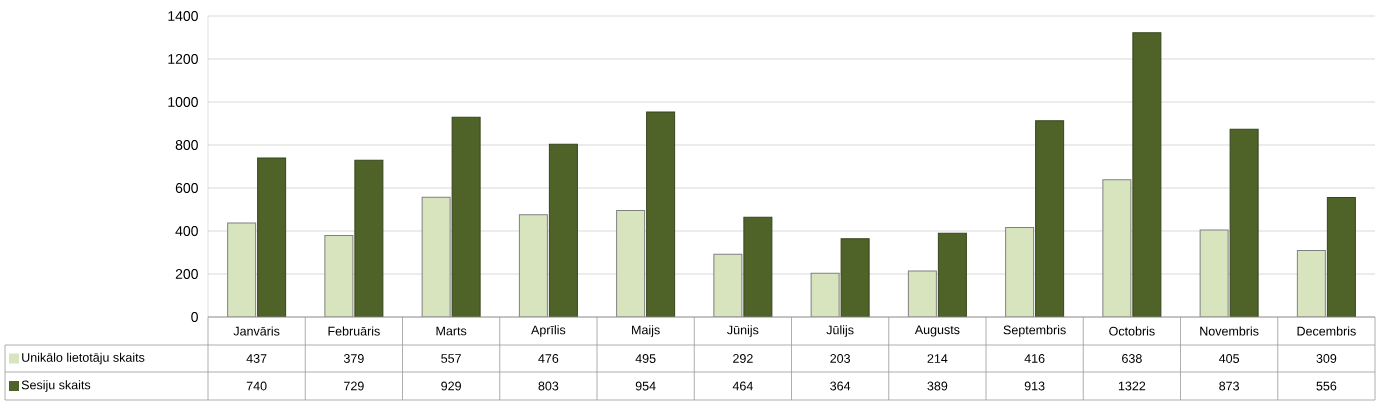 Image resolution: width=1384 pixels, height=408 pixels. Describe the element at coordinates (56, 386) in the screenshot. I see `legend-label: Sesiju skaits` at that location.